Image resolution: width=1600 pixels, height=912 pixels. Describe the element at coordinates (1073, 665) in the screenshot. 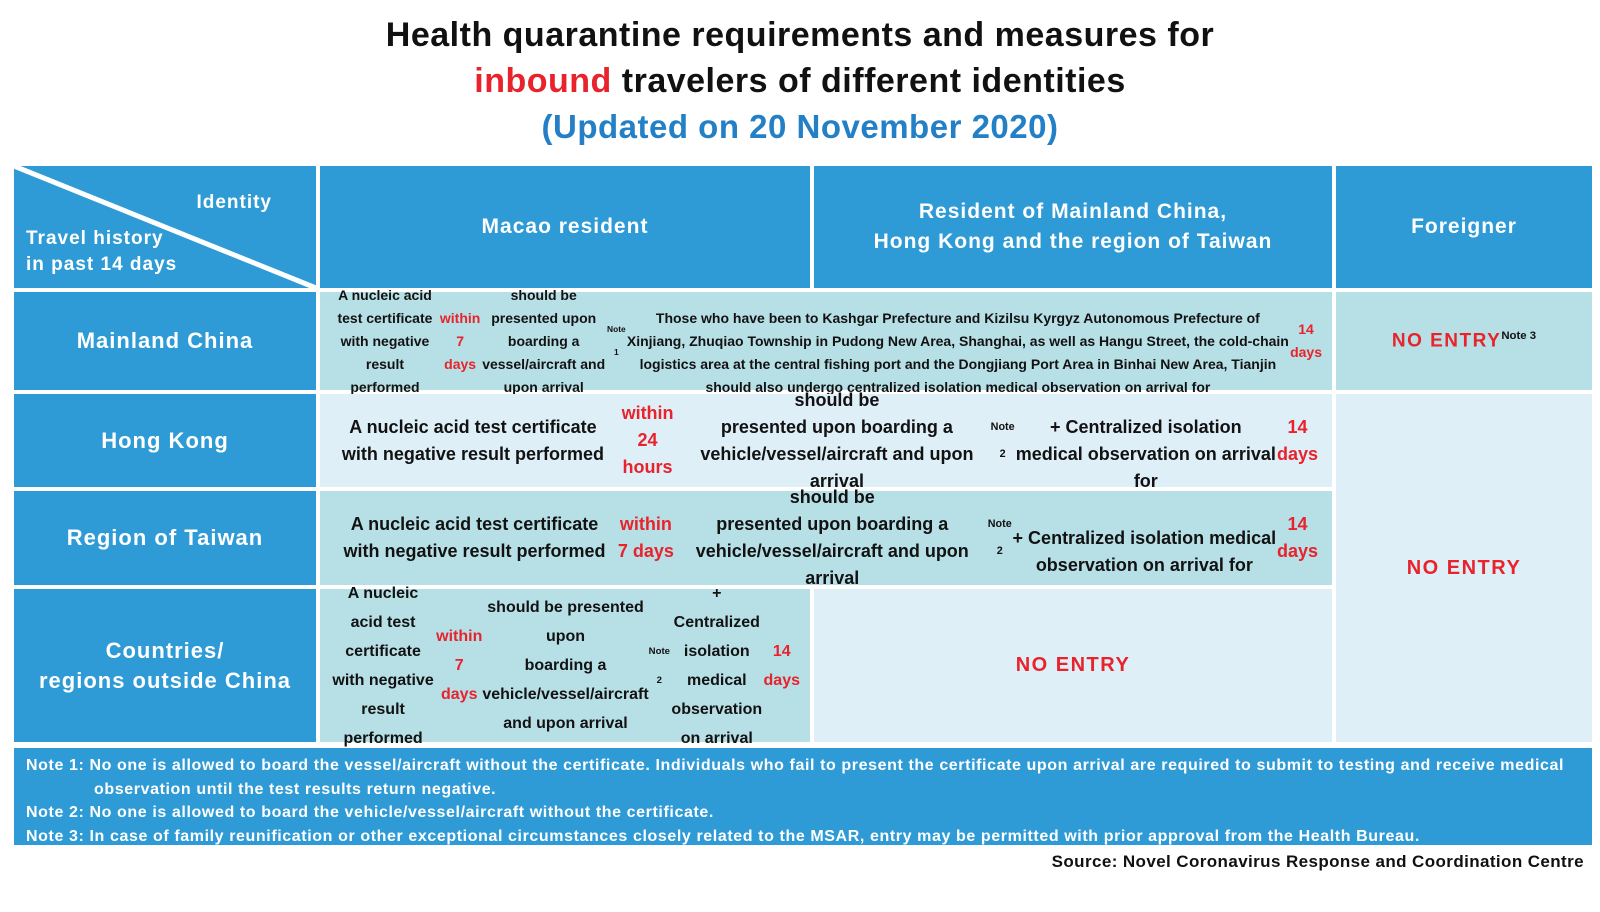

I see `cell-outside-china-mainland-no-entry: NO ENTRY` at that location.